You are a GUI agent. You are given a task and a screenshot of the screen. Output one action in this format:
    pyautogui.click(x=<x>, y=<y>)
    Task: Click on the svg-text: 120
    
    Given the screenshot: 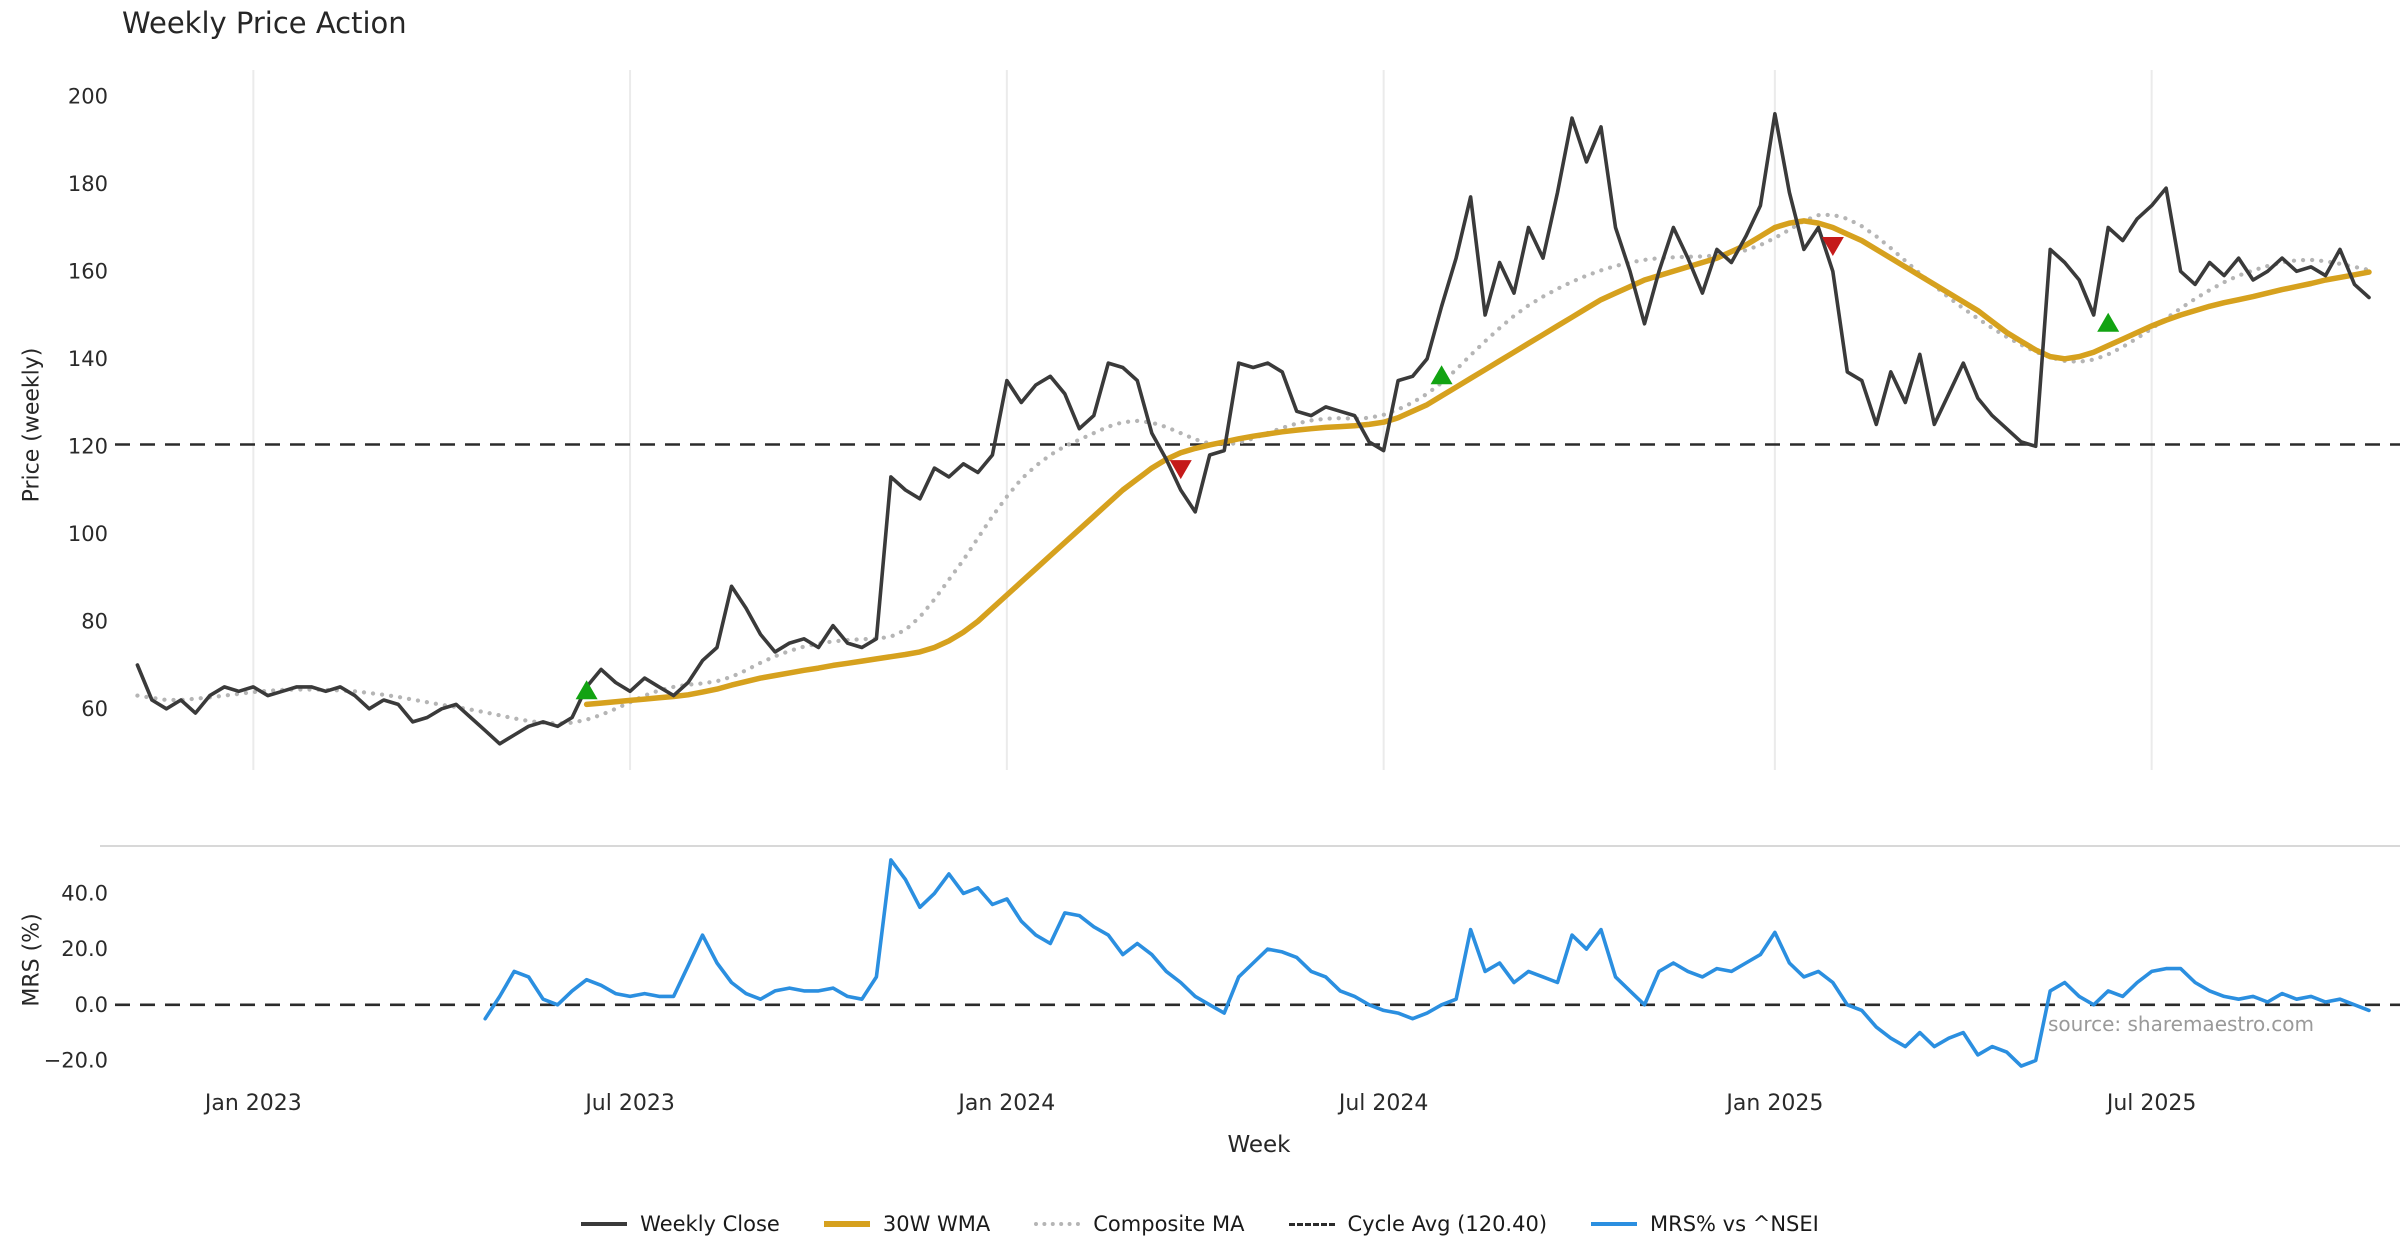 What is the action you would take?
    pyautogui.click(x=88, y=446)
    